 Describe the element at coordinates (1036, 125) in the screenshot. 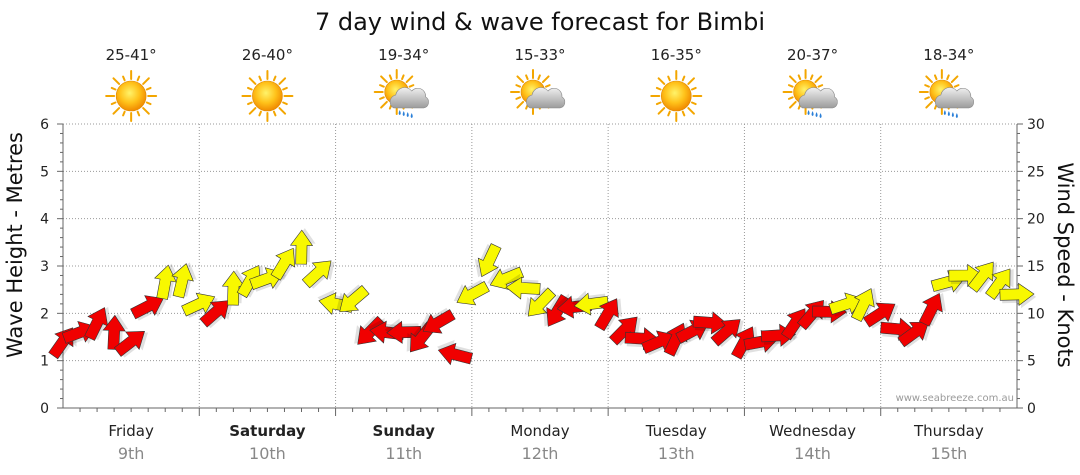

I see `y-right-tick-label: 30` at that location.